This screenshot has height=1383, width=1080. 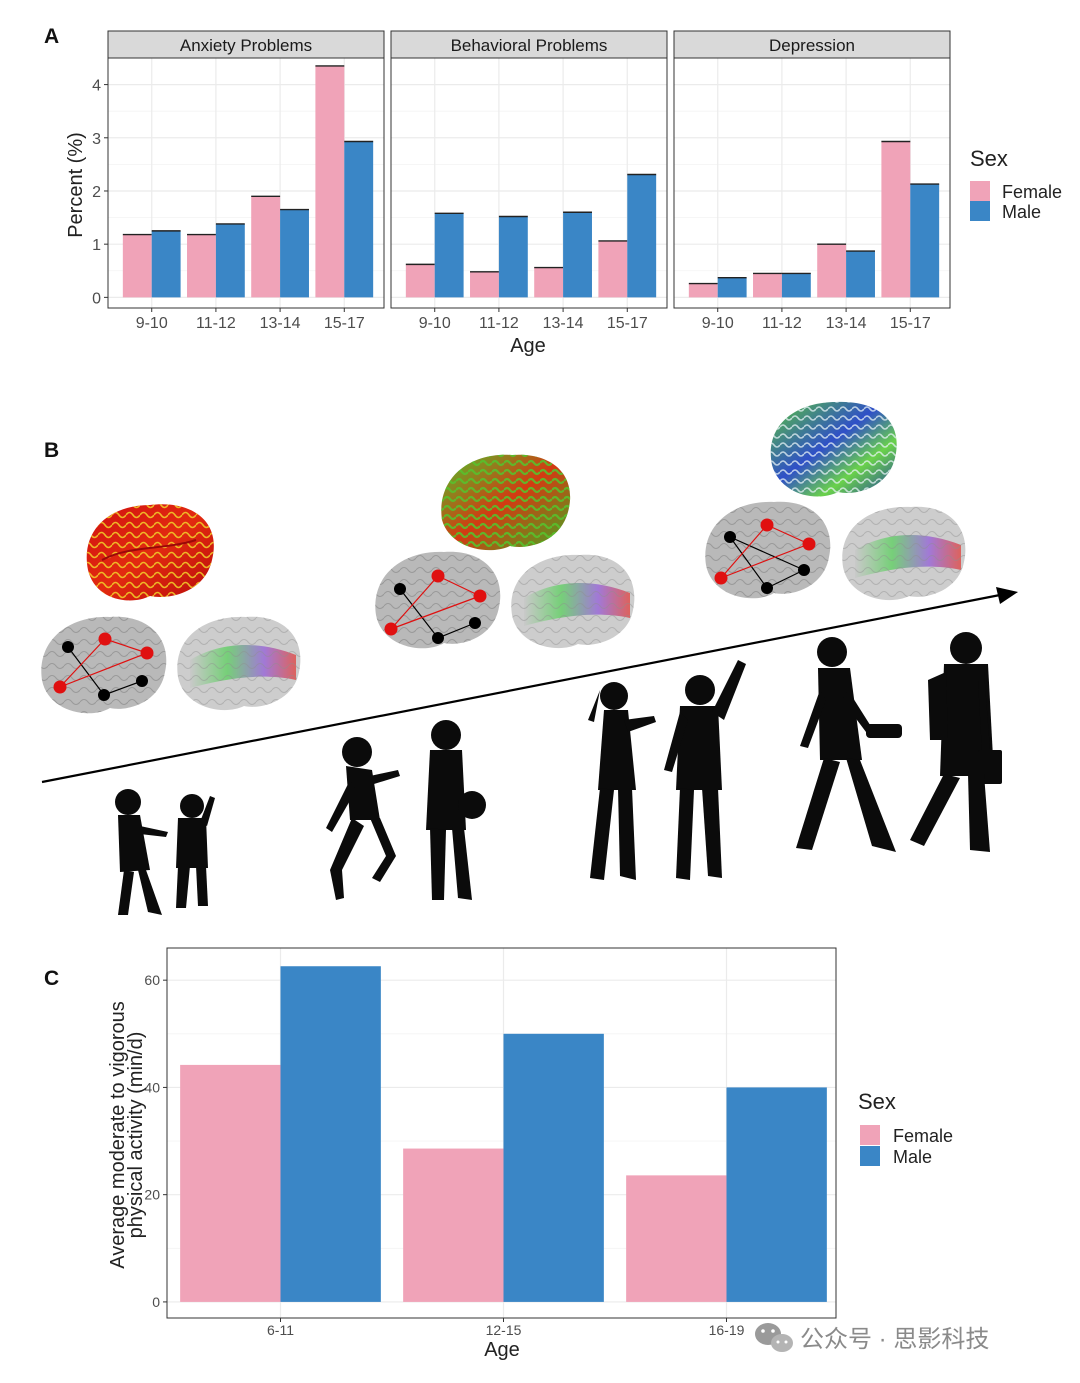 I want to click on silhouette-man-with-briefcase, so click(x=956, y=742).